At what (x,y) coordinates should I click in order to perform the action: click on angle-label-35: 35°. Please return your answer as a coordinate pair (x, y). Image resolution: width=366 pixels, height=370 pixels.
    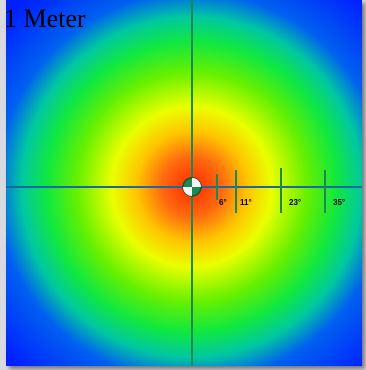
    Looking at the image, I should click on (339, 202).